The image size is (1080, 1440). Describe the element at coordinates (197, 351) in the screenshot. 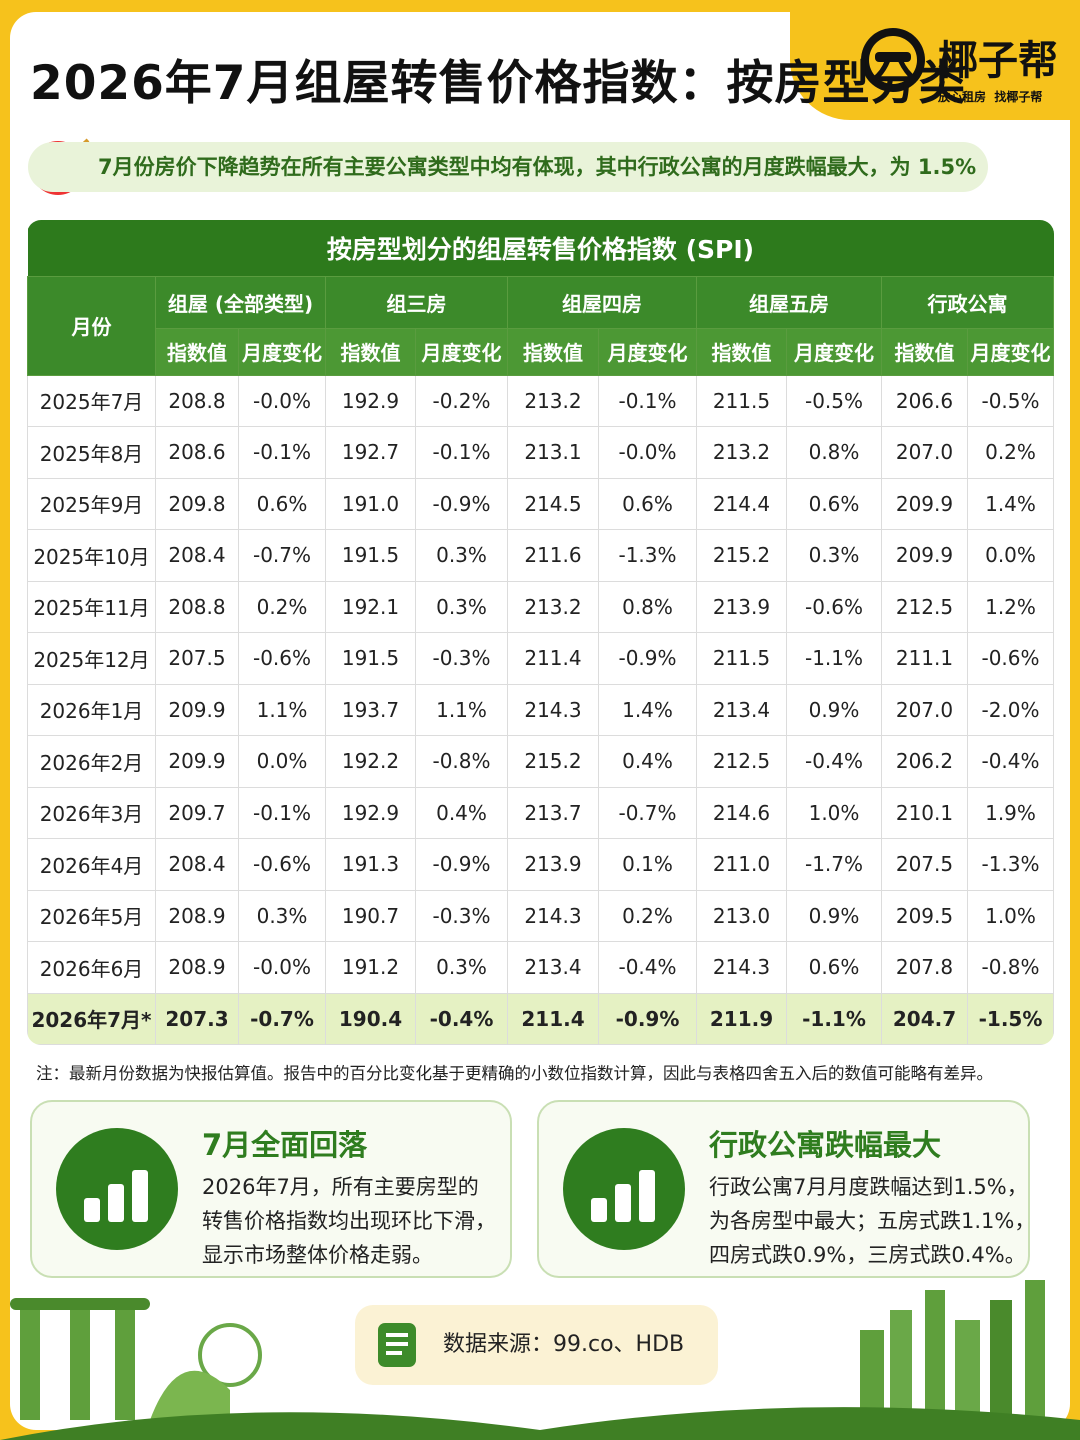

I see `column-header: 指数值` at that location.